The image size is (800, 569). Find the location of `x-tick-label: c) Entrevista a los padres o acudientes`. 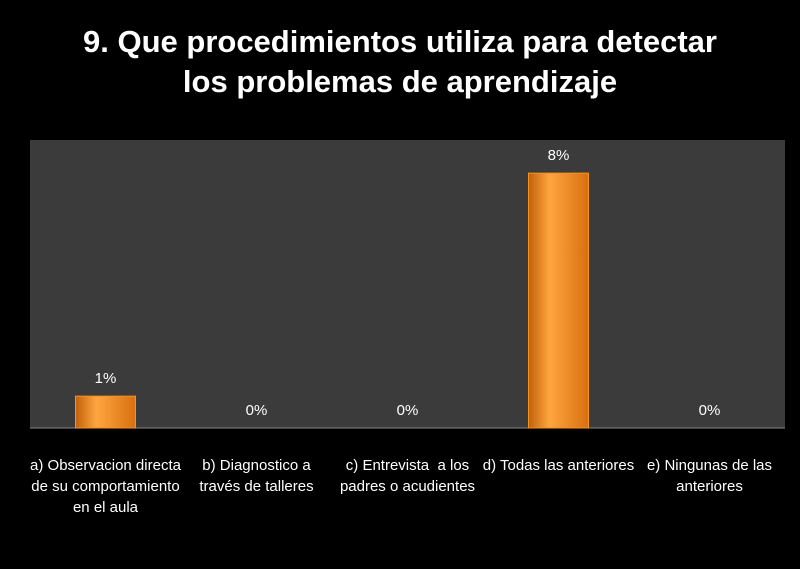

x-tick-label: c) Entrevista a los padres o acudientes is located at coordinates (407, 476).